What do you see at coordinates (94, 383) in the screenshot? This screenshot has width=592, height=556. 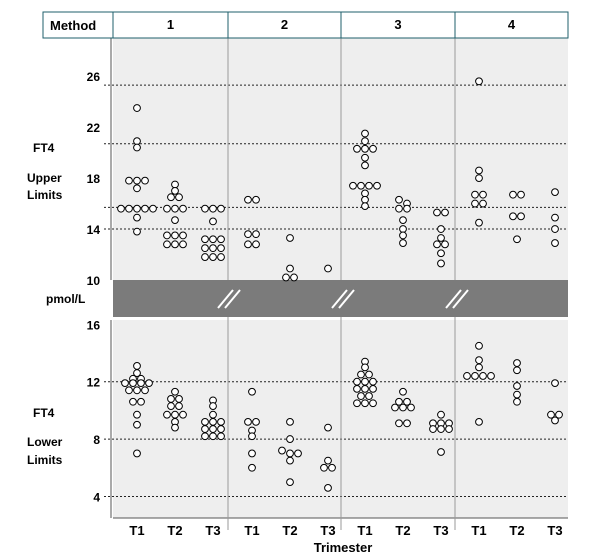 I see `y-tick-label: 12` at bounding box center [94, 383].